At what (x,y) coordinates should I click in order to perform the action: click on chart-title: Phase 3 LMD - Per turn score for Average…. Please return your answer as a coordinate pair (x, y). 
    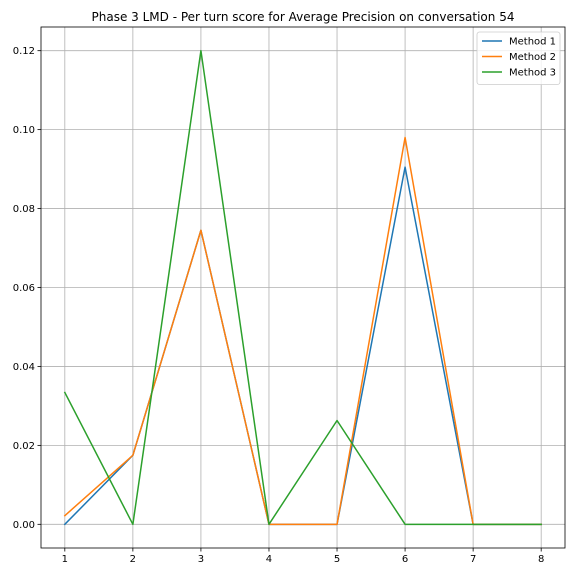
    Looking at the image, I should click on (303, 17).